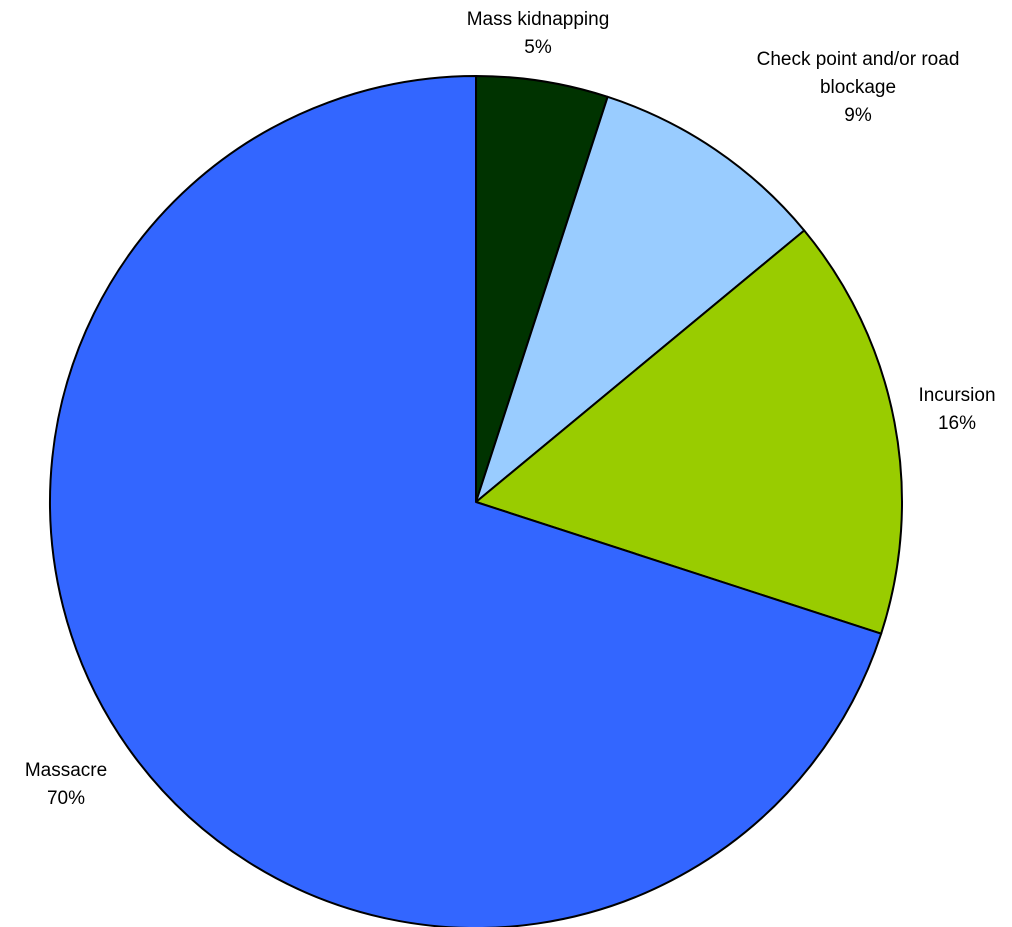 This screenshot has width=1012, height=927. What do you see at coordinates (66, 785) in the screenshot?
I see `slice-label-massacre: Massacre 70%` at bounding box center [66, 785].